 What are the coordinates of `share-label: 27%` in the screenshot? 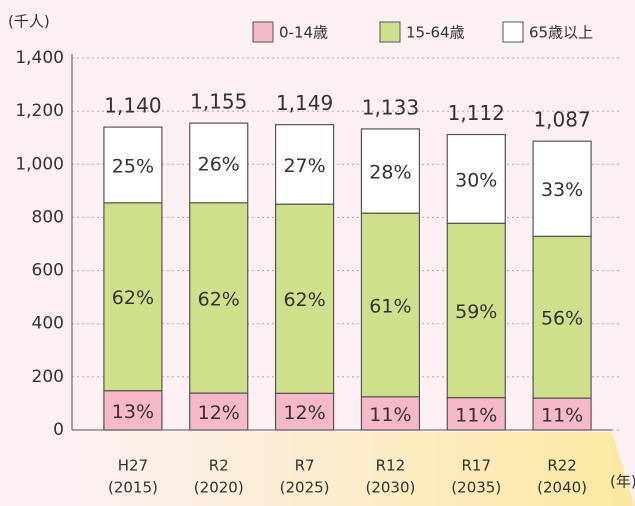 It's located at (304, 166).